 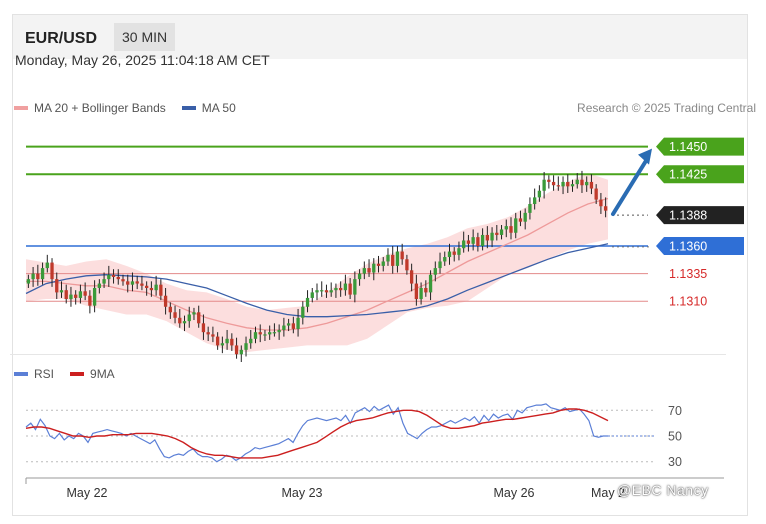 What do you see at coordinates (688, 274) in the screenshot?
I see `price-tag-text: 1.1335` at bounding box center [688, 274].